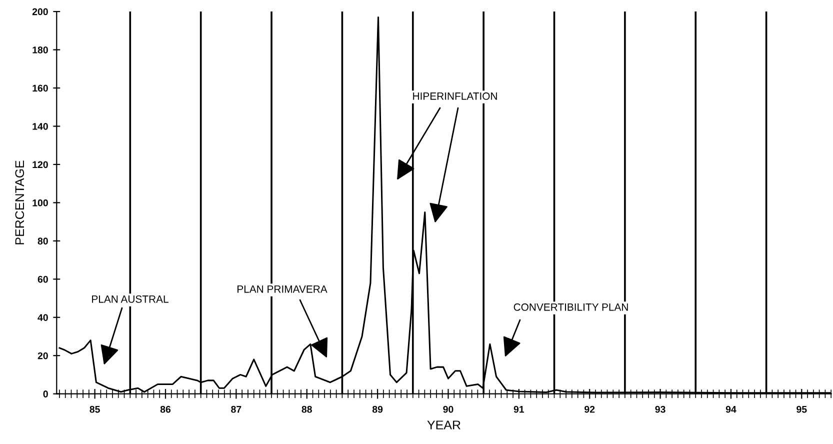 The width and height of the screenshot is (833, 444). Describe the element at coordinates (377, 409) in the screenshot. I see `x-tick-label: 89` at that location.